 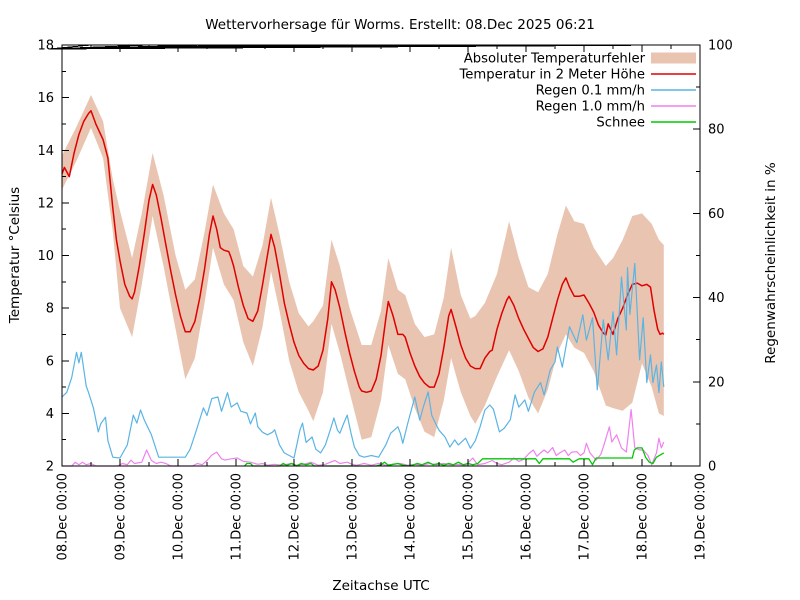 What do you see at coordinates (15, 255) in the screenshot?
I see `y-axis-label-left: Temperatur °Celsius` at bounding box center [15, 255].